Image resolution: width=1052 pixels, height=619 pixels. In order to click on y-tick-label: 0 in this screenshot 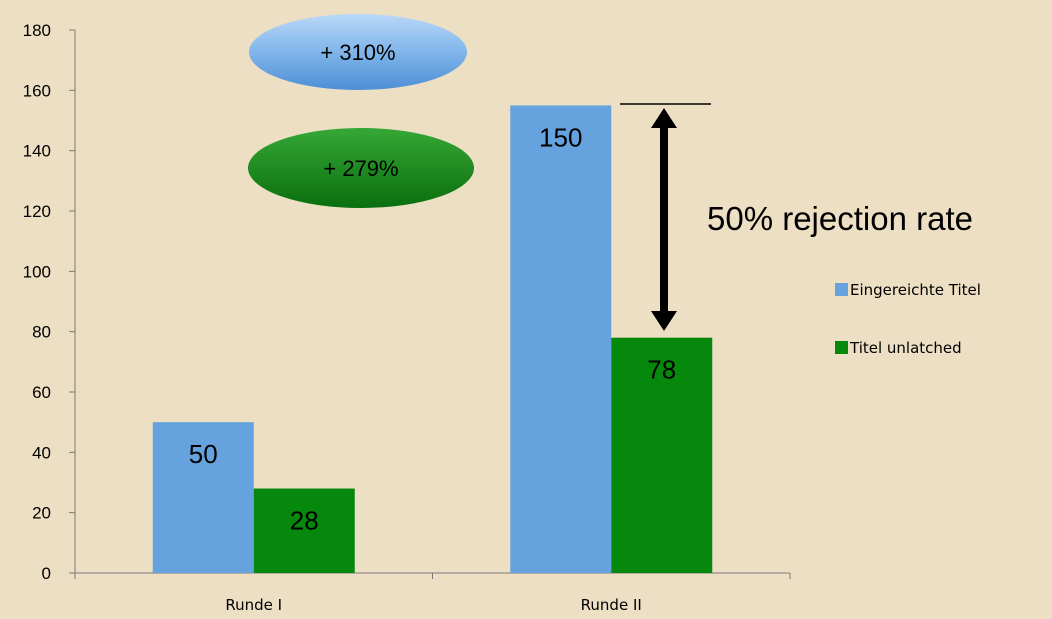, I will do `click(46, 573)`.